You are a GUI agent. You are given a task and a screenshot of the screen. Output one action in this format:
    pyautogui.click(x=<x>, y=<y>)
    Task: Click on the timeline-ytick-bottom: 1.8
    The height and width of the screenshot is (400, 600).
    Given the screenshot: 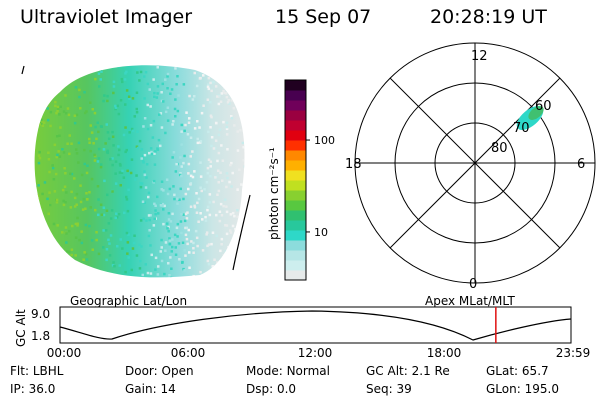 What is the action you would take?
    pyautogui.click(x=40, y=336)
    